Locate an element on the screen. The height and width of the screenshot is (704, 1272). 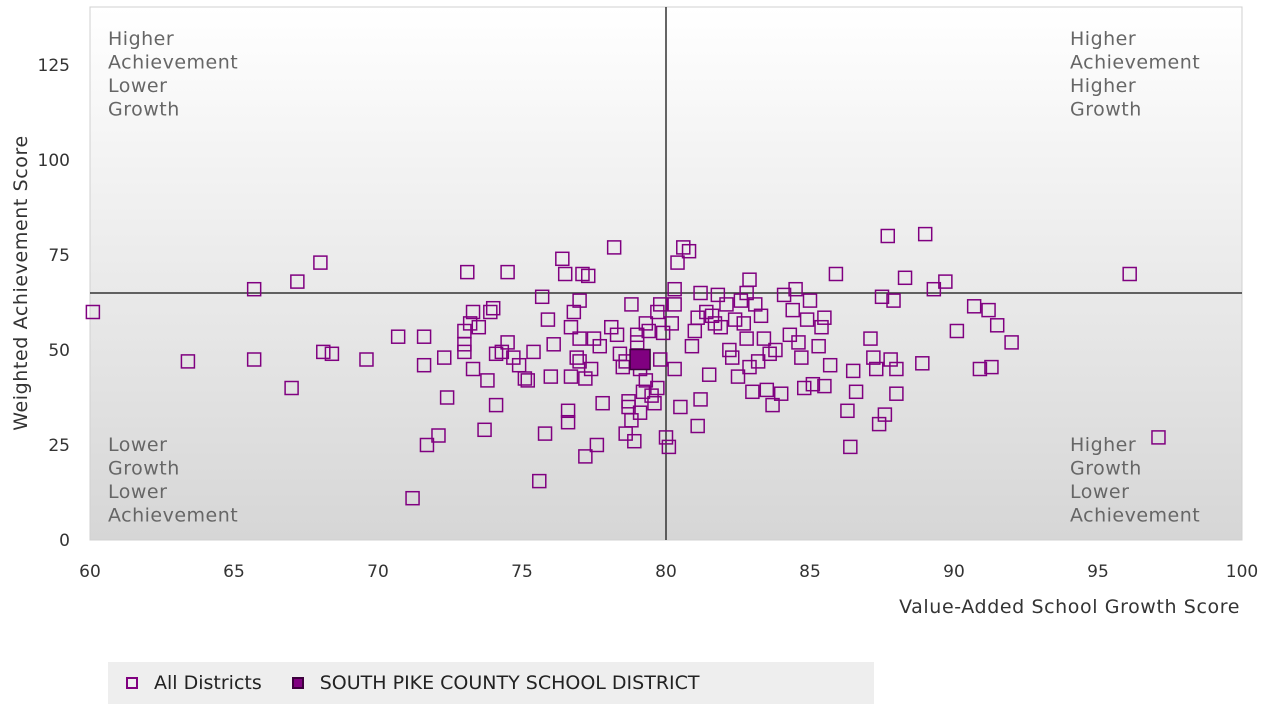
highlighted-district-point is located at coordinates (640, 359).